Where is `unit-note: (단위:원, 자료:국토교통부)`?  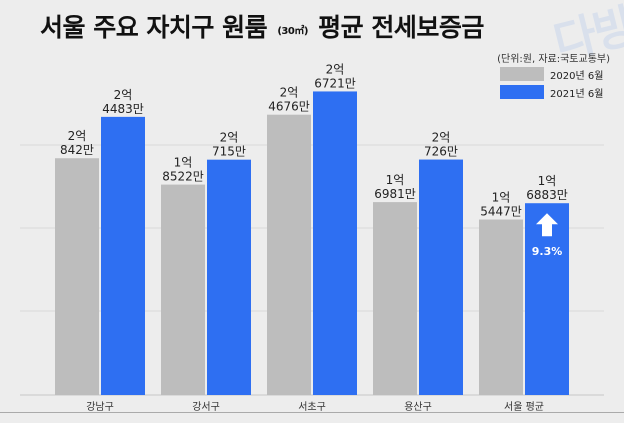
unit-note: (단위:원, 자료:국토교통부) is located at coordinates (553, 59).